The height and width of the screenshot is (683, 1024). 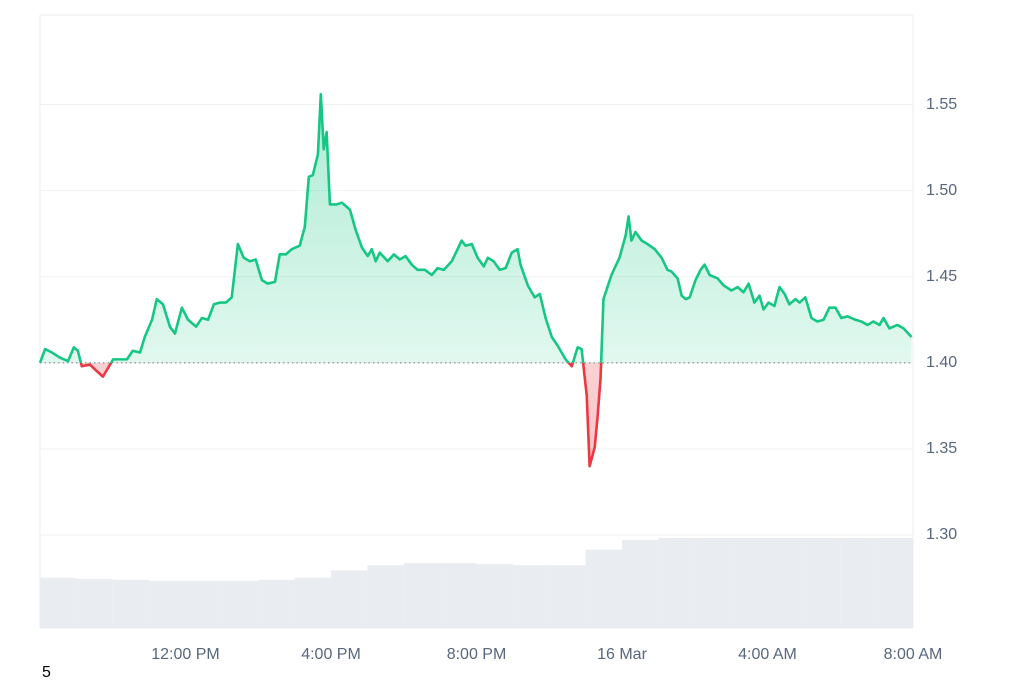 What do you see at coordinates (941, 104) in the screenshot?
I see `y-tick-label: 1.55` at bounding box center [941, 104].